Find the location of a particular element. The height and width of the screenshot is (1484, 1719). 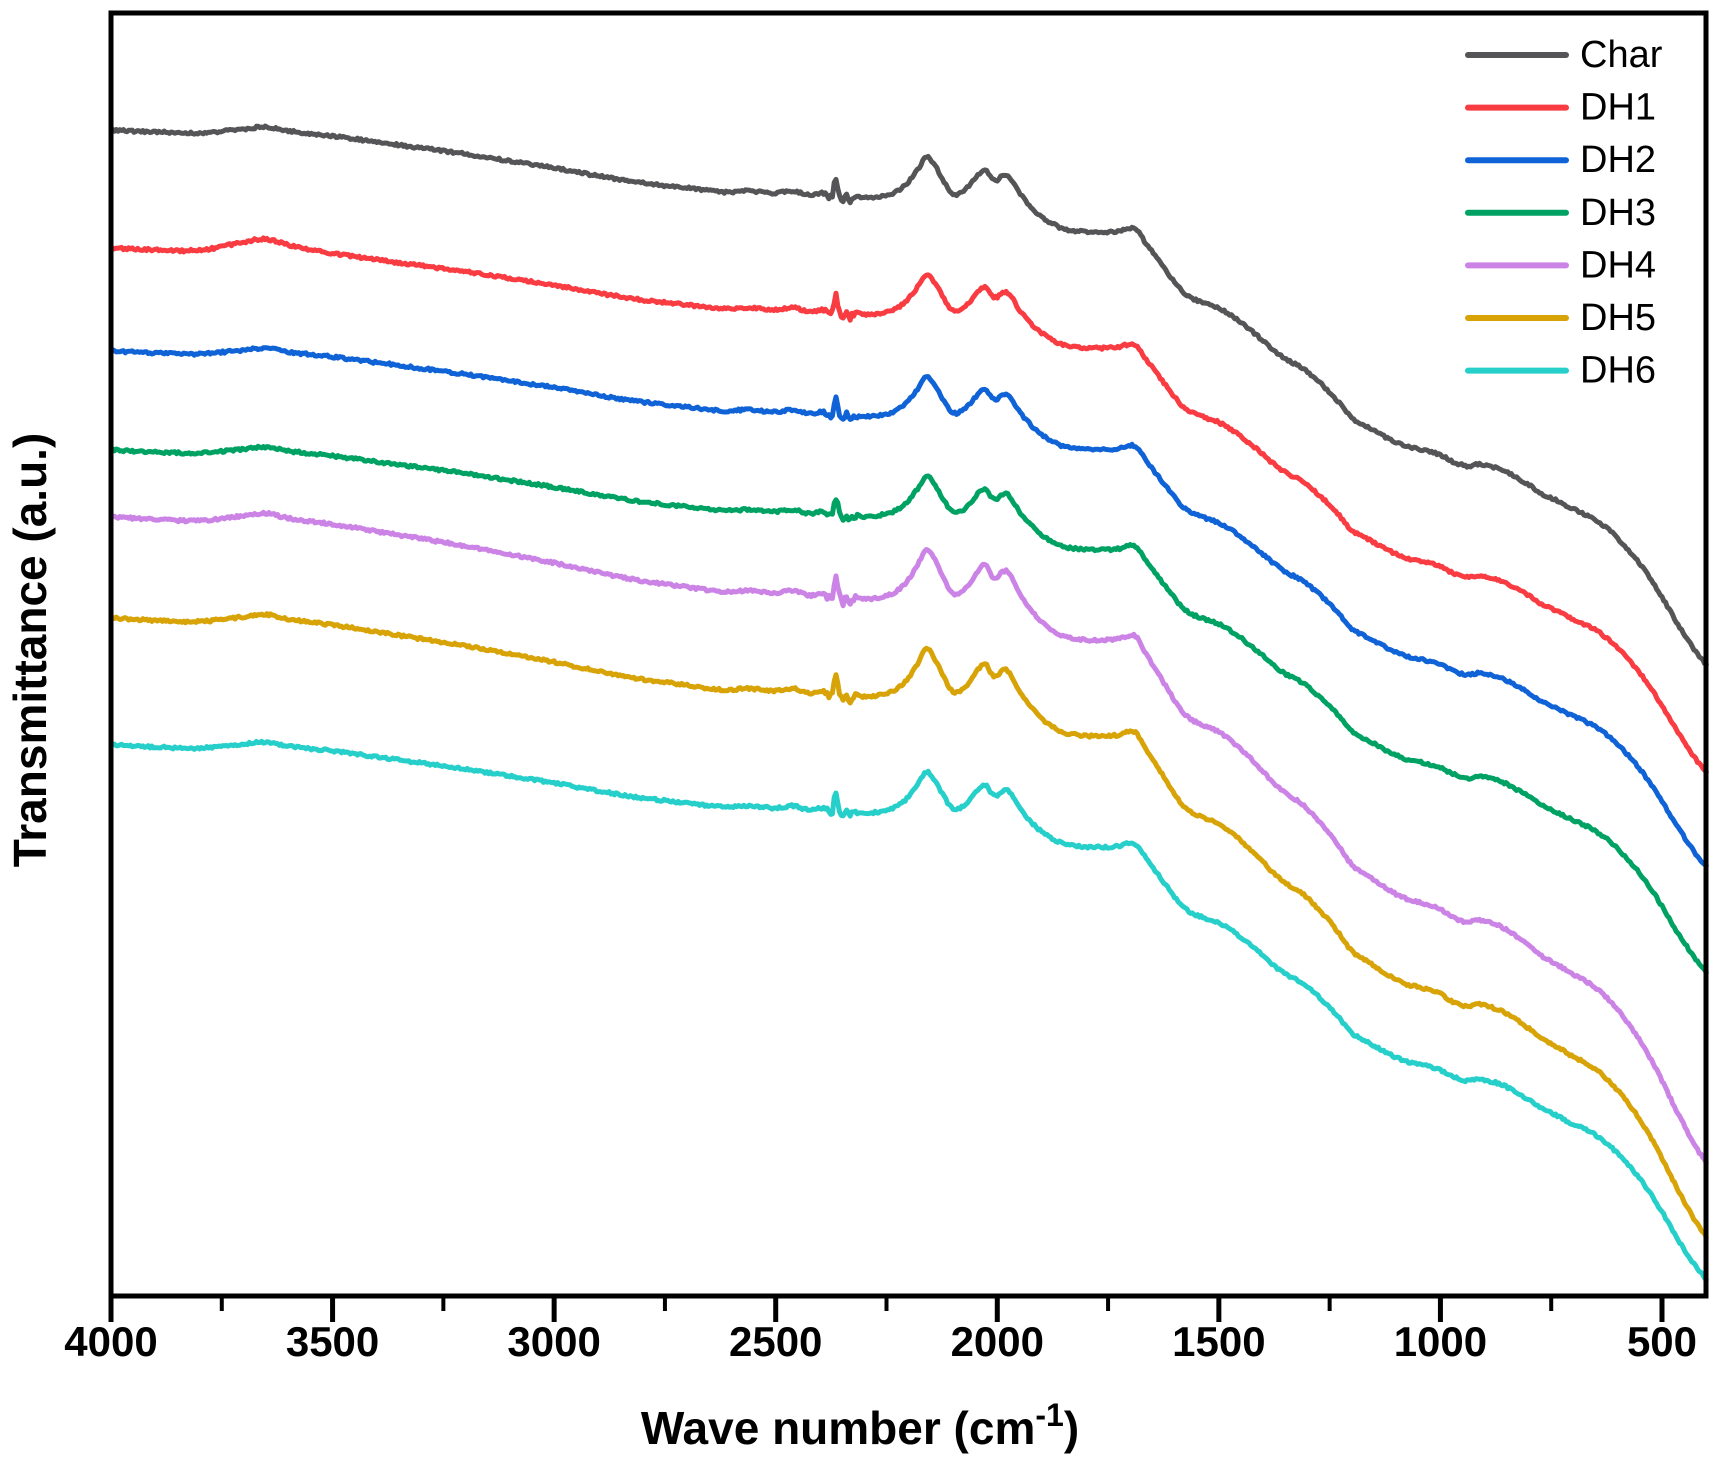

x-axis-title-superscript: -1 is located at coordinates (1049, 1415).